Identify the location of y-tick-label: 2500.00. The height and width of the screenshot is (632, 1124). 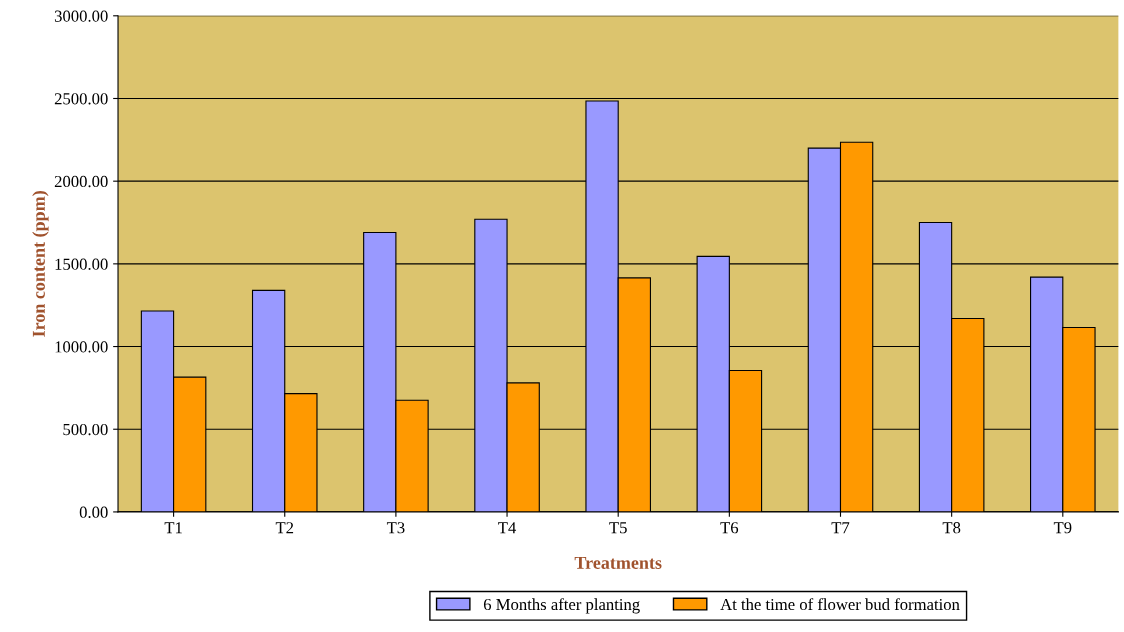
(81, 99).